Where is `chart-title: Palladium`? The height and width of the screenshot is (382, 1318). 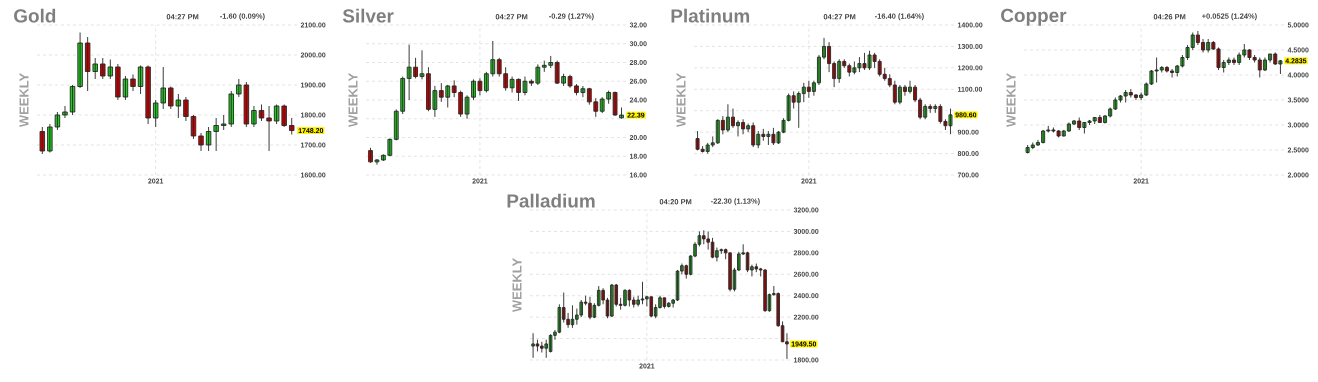
chart-title: Palladium is located at coordinates (551, 200).